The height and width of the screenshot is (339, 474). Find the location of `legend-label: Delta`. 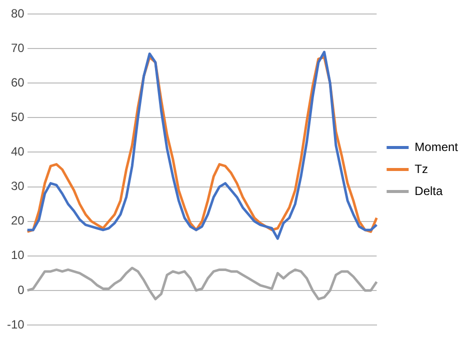

legend-label: Delta is located at coordinates (428, 191).